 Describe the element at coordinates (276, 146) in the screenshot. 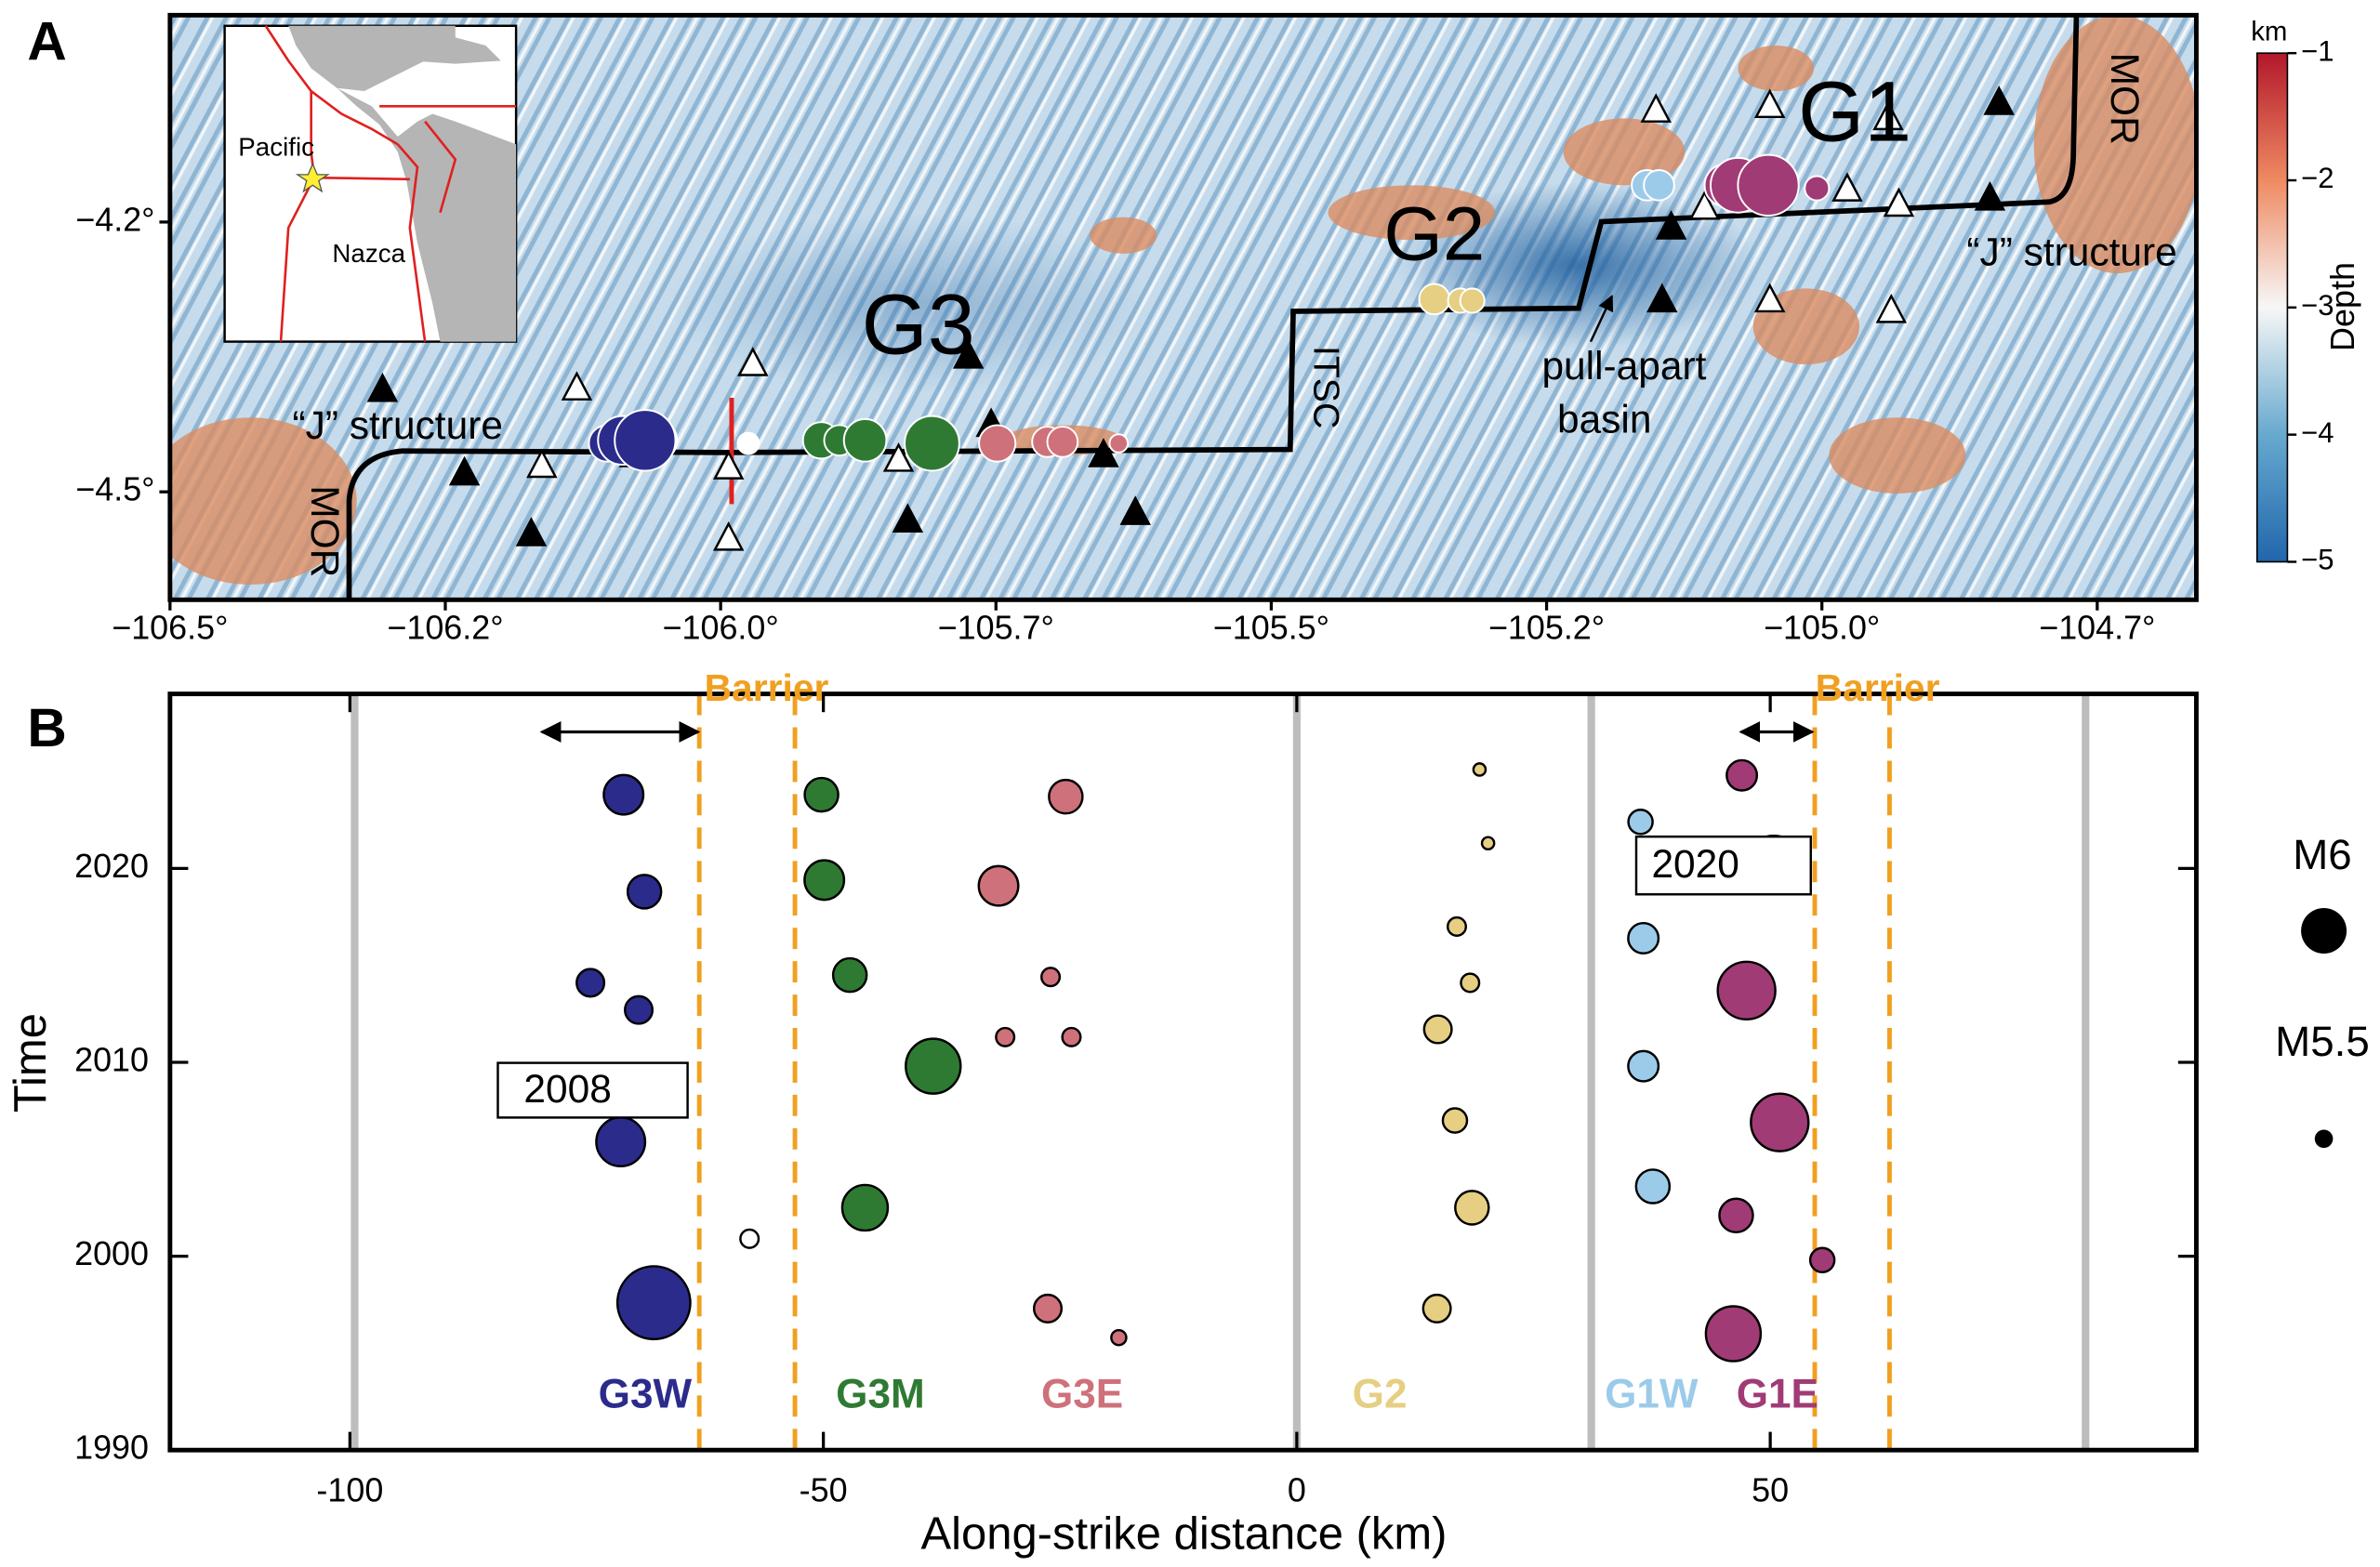

I see `inset-label: Pacific` at that location.